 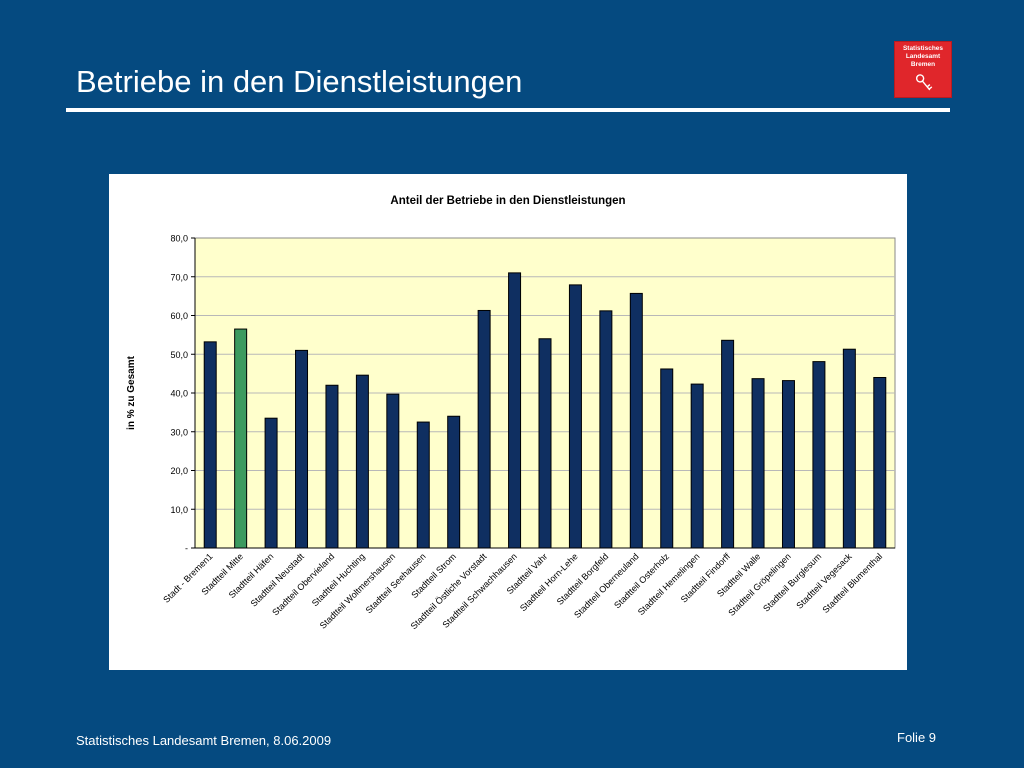 I want to click on y-tick-label: 60,0, so click(x=179, y=316).